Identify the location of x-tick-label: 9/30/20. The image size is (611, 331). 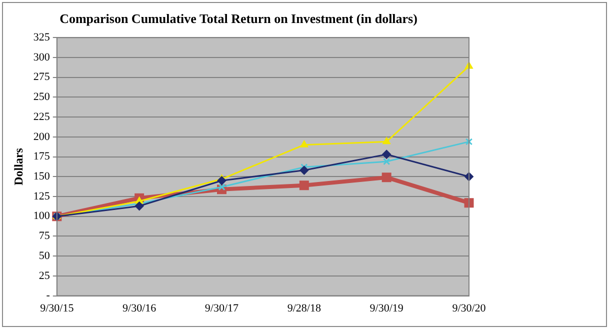
(469, 308).